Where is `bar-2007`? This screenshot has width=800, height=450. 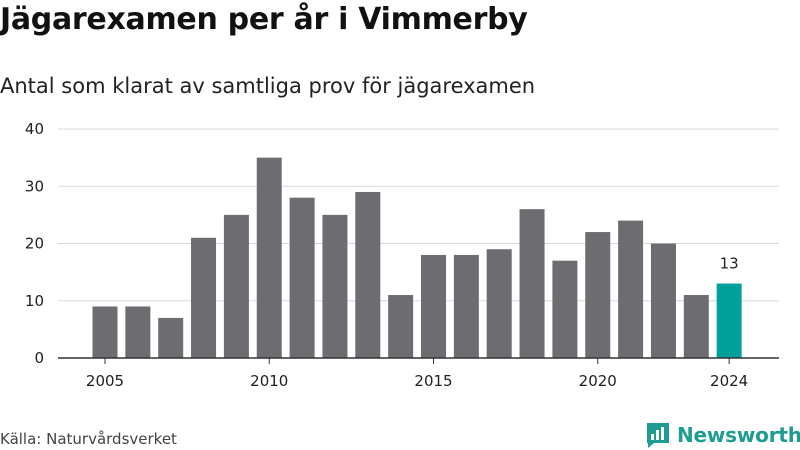
bar-2007 is located at coordinates (171, 337).